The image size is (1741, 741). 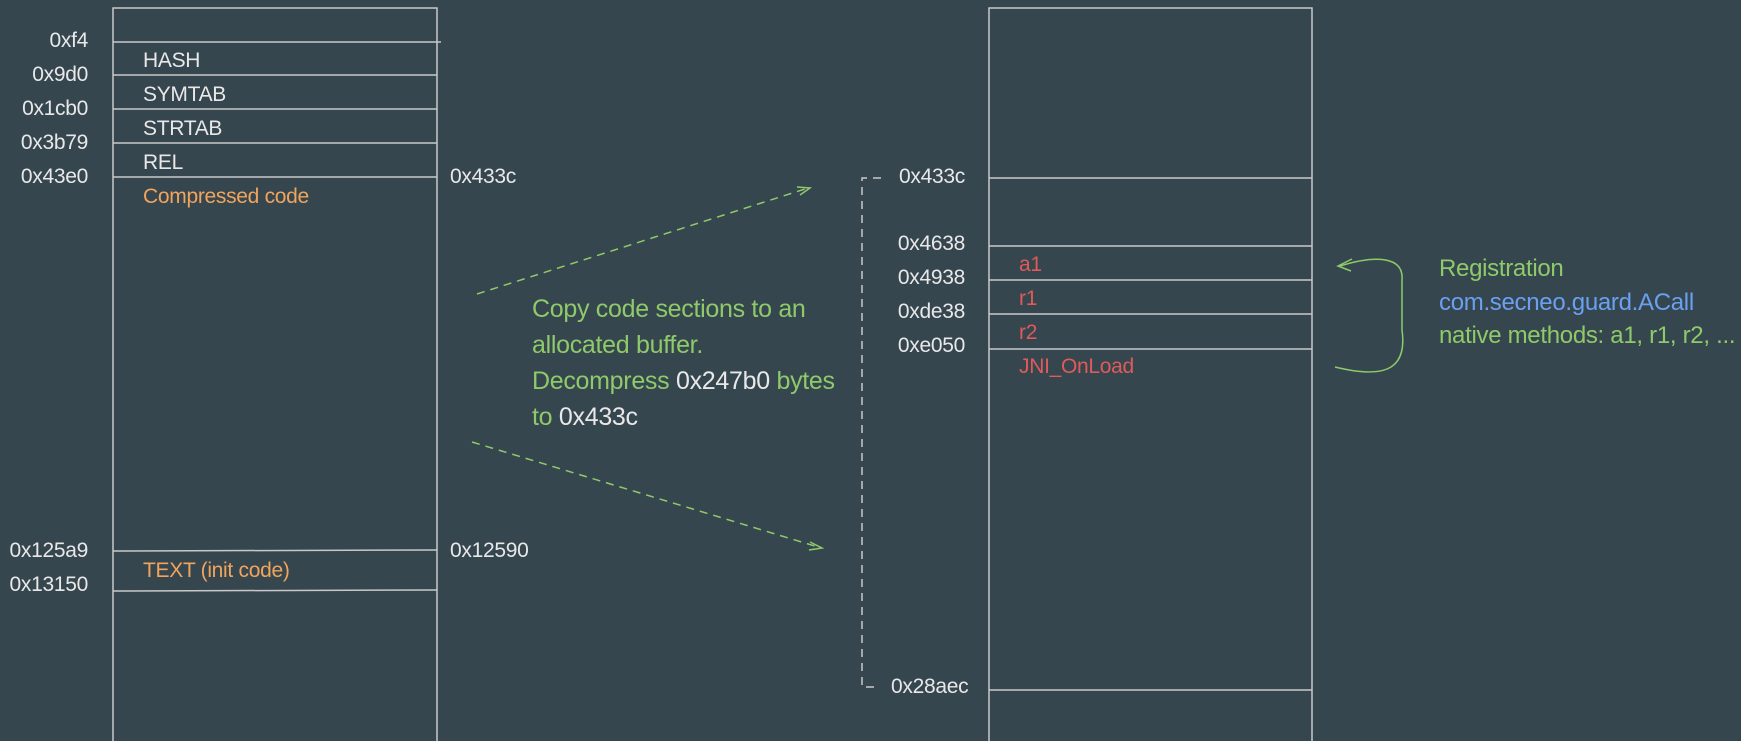 I want to click on annotation-target-addr: 0x433c, so click(x=598, y=417).